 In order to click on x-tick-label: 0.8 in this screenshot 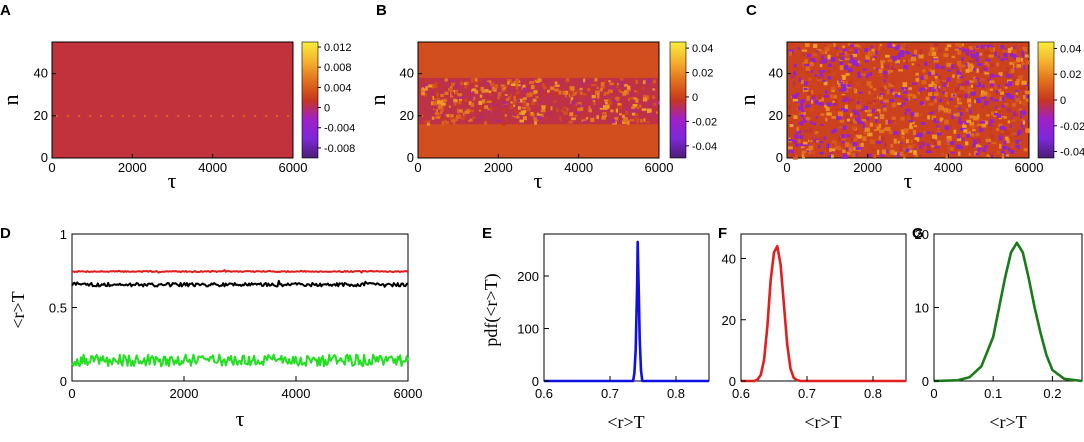, I will do `click(873, 393)`.